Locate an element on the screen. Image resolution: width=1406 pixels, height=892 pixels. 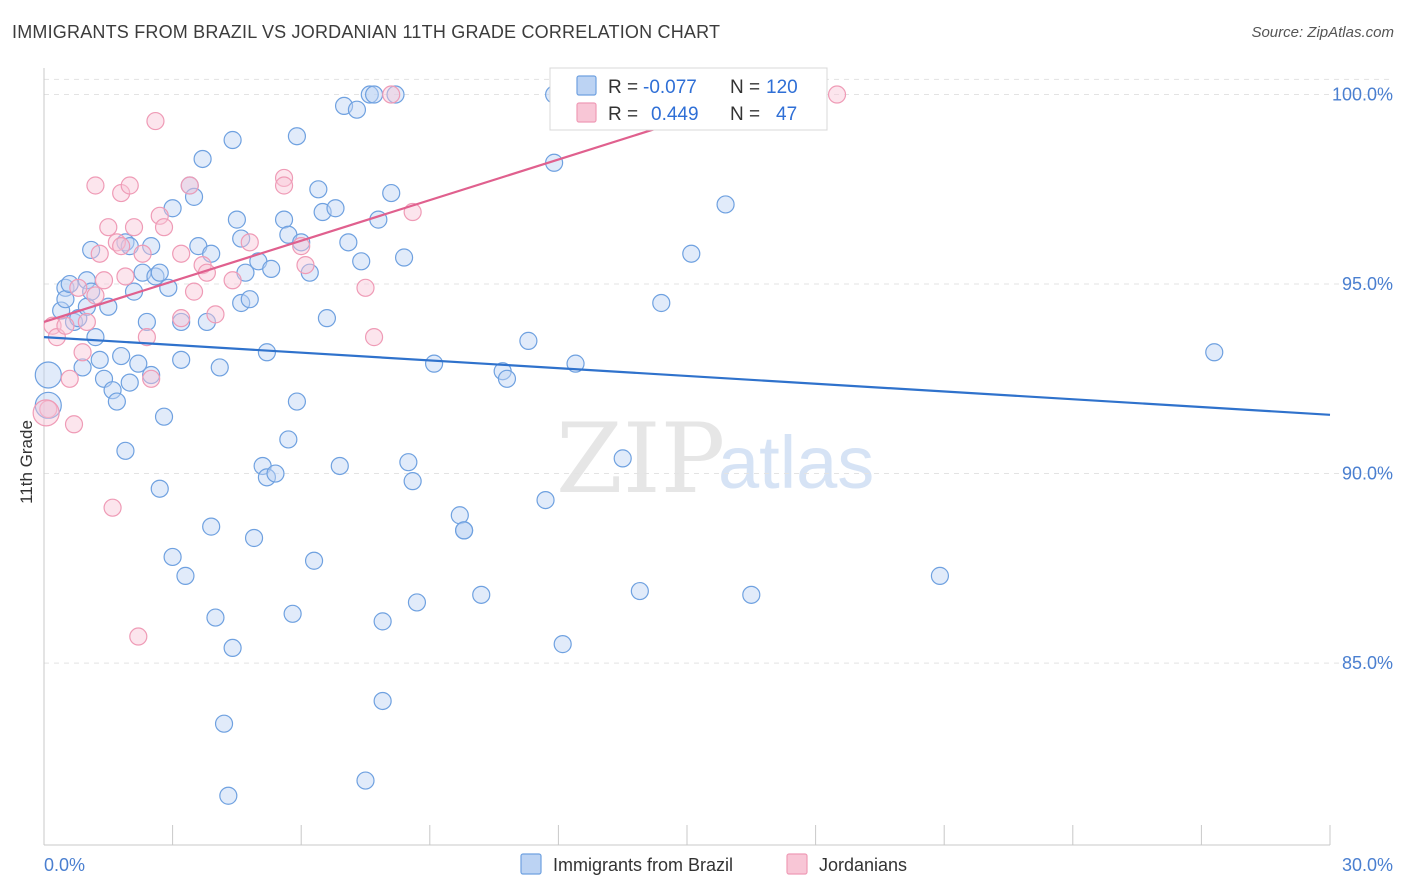
legend-r-label-jordanians: R = is located at coordinates (623, 114).